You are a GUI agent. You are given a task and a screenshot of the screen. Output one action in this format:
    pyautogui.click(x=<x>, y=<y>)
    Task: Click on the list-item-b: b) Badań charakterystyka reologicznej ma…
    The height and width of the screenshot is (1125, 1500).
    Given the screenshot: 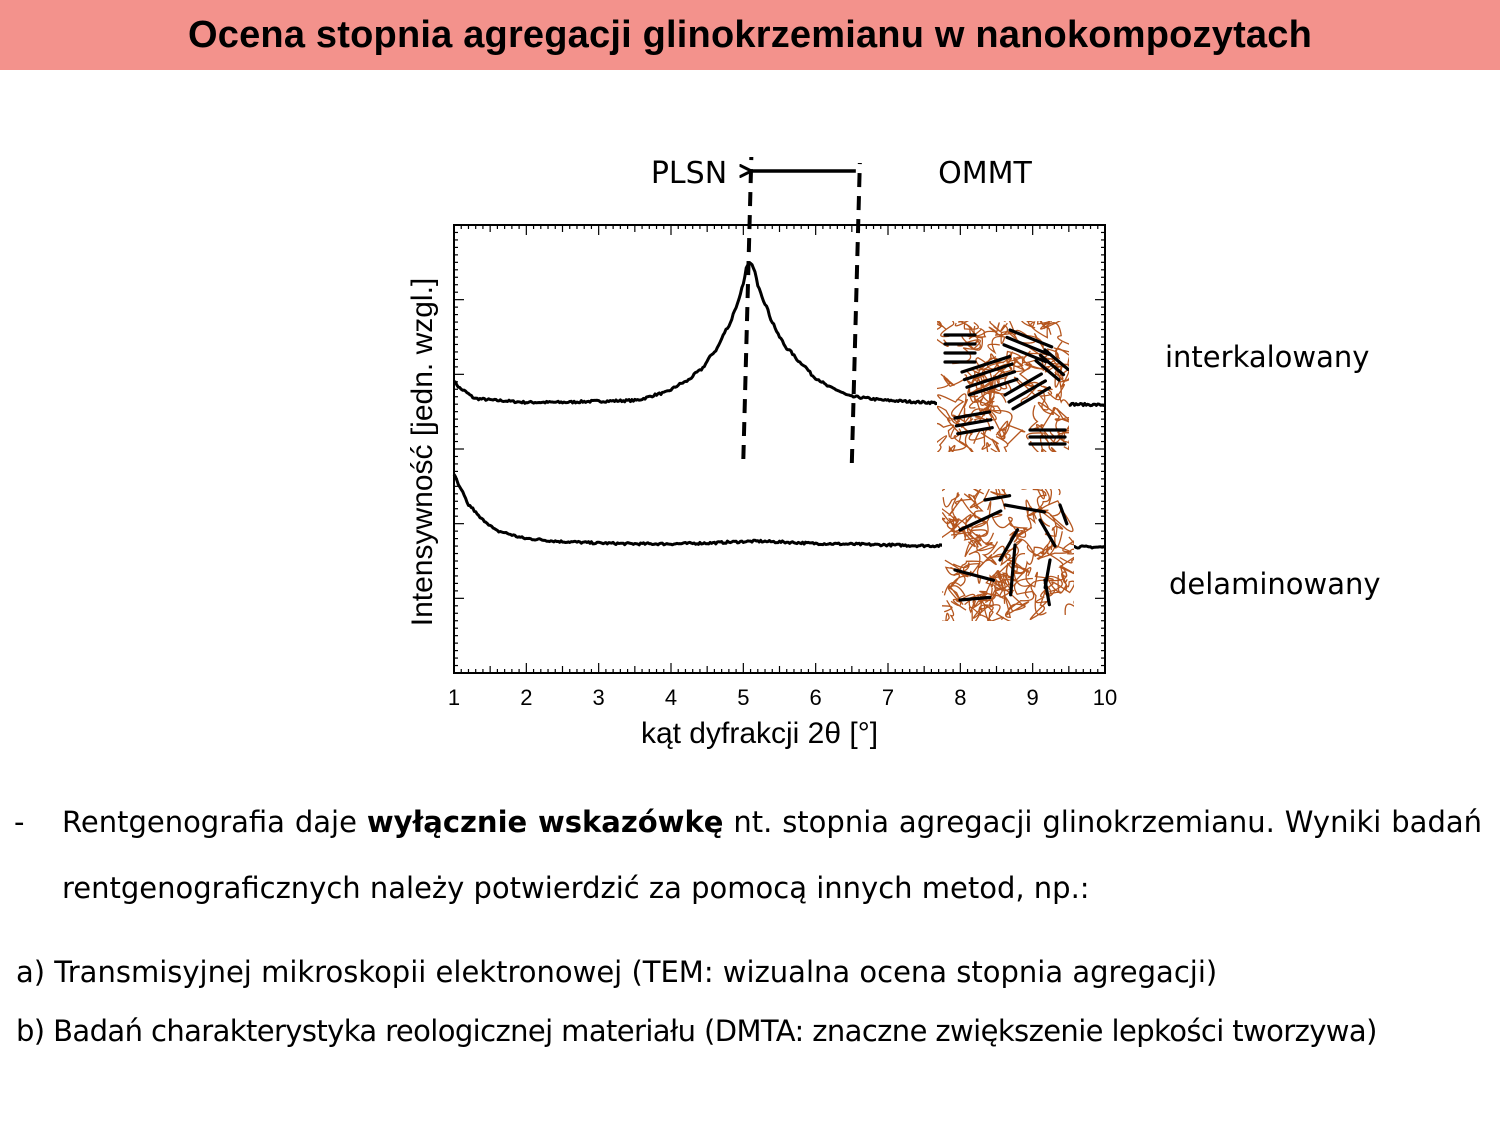 What is the action you would take?
    pyautogui.click(x=696, y=1031)
    